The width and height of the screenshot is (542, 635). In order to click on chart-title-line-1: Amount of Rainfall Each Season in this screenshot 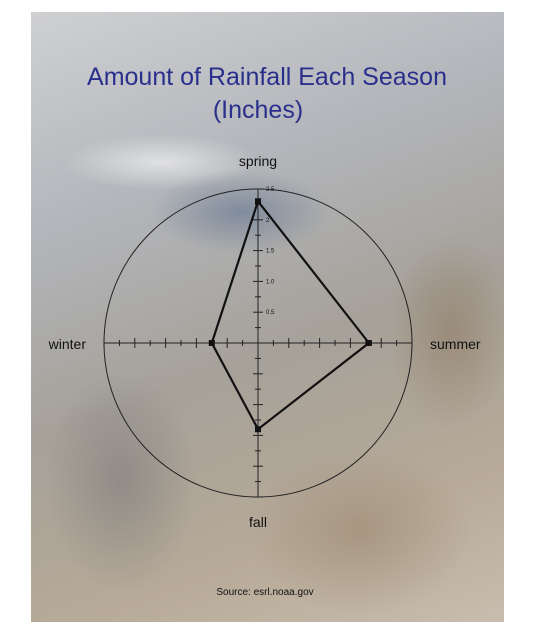, I will do `click(267, 77)`.